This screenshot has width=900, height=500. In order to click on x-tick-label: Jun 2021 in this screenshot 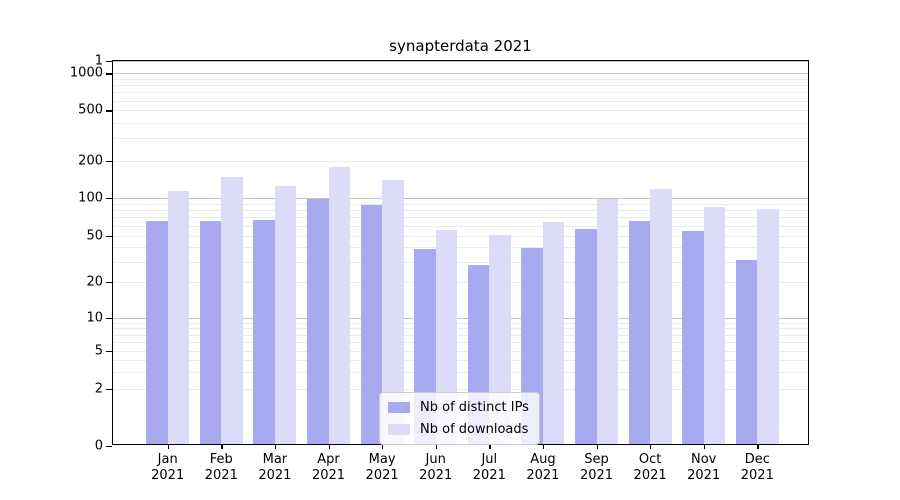, I will do `click(436, 467)`.